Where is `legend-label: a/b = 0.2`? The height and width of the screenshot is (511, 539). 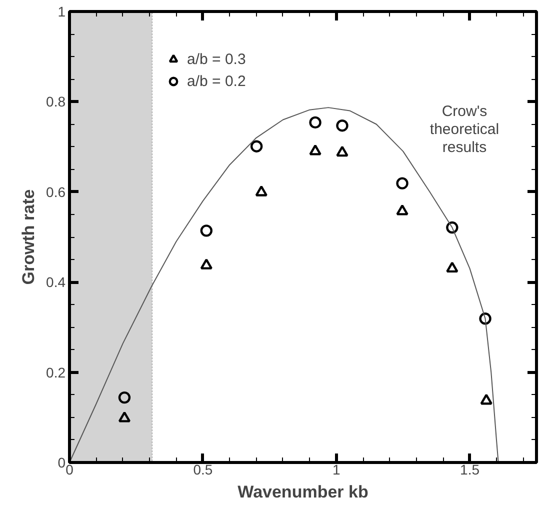 legend-label: a/b = 0.2 is located at coordinates (216, 81).